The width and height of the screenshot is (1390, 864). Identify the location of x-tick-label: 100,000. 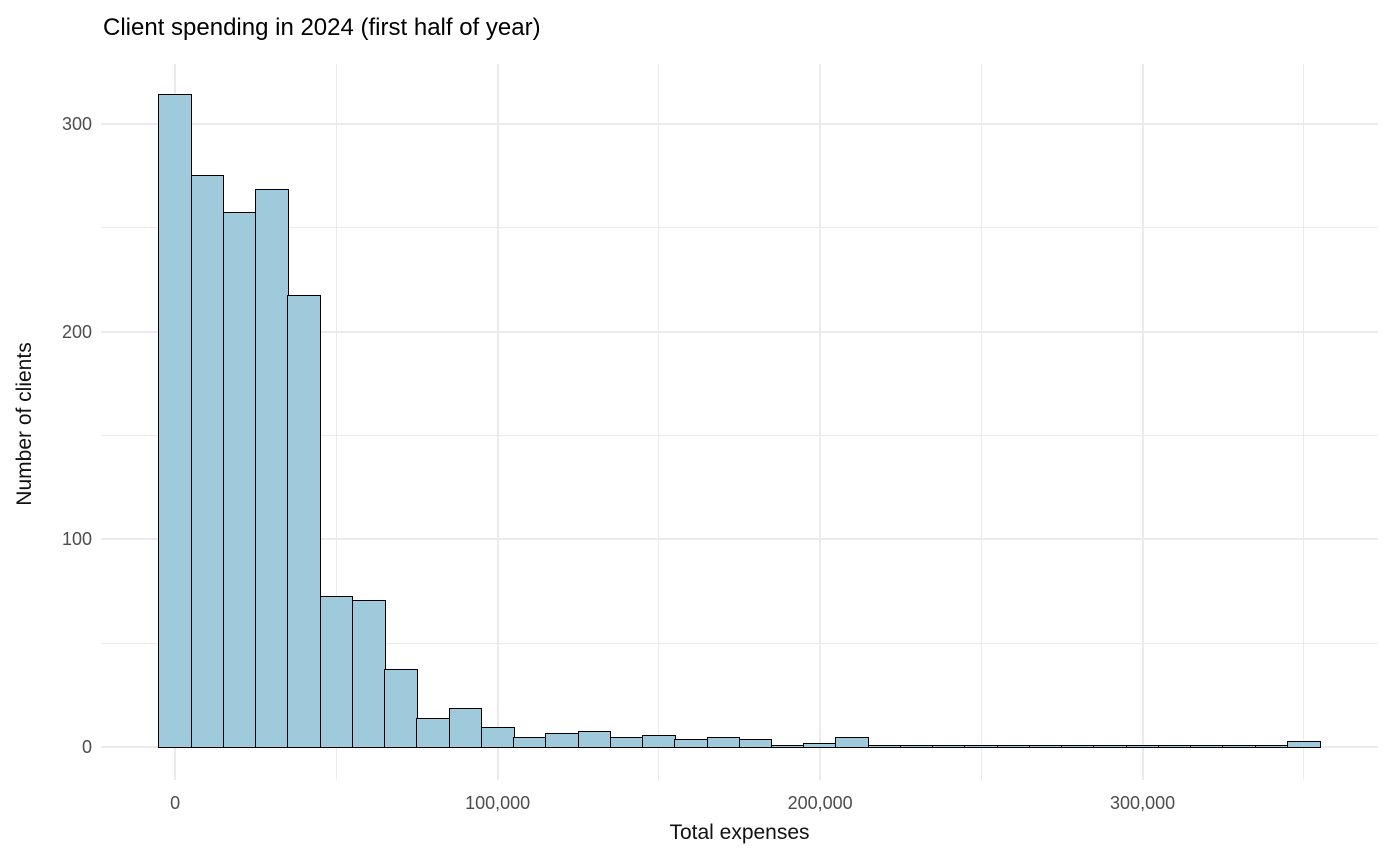
(498, 803).